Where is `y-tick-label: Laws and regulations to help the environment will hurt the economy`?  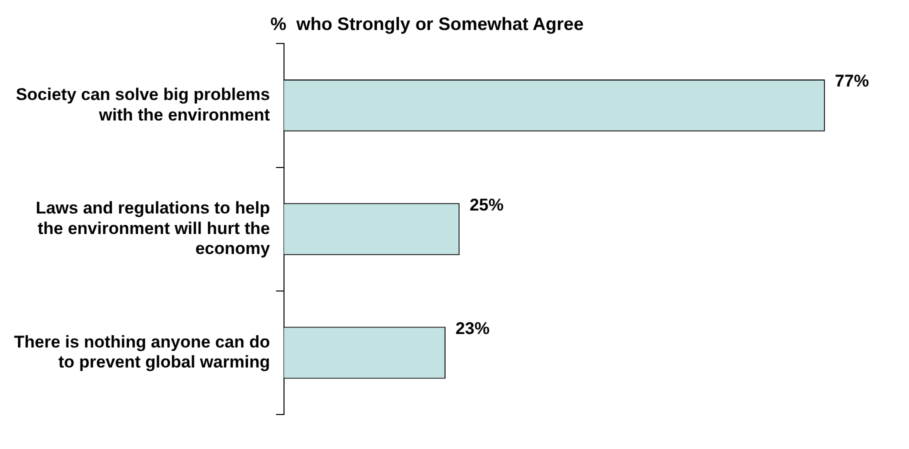
y-tick-label: Laws and regulations to help the environment will hurt the economy is located at coordinates (153, 228).